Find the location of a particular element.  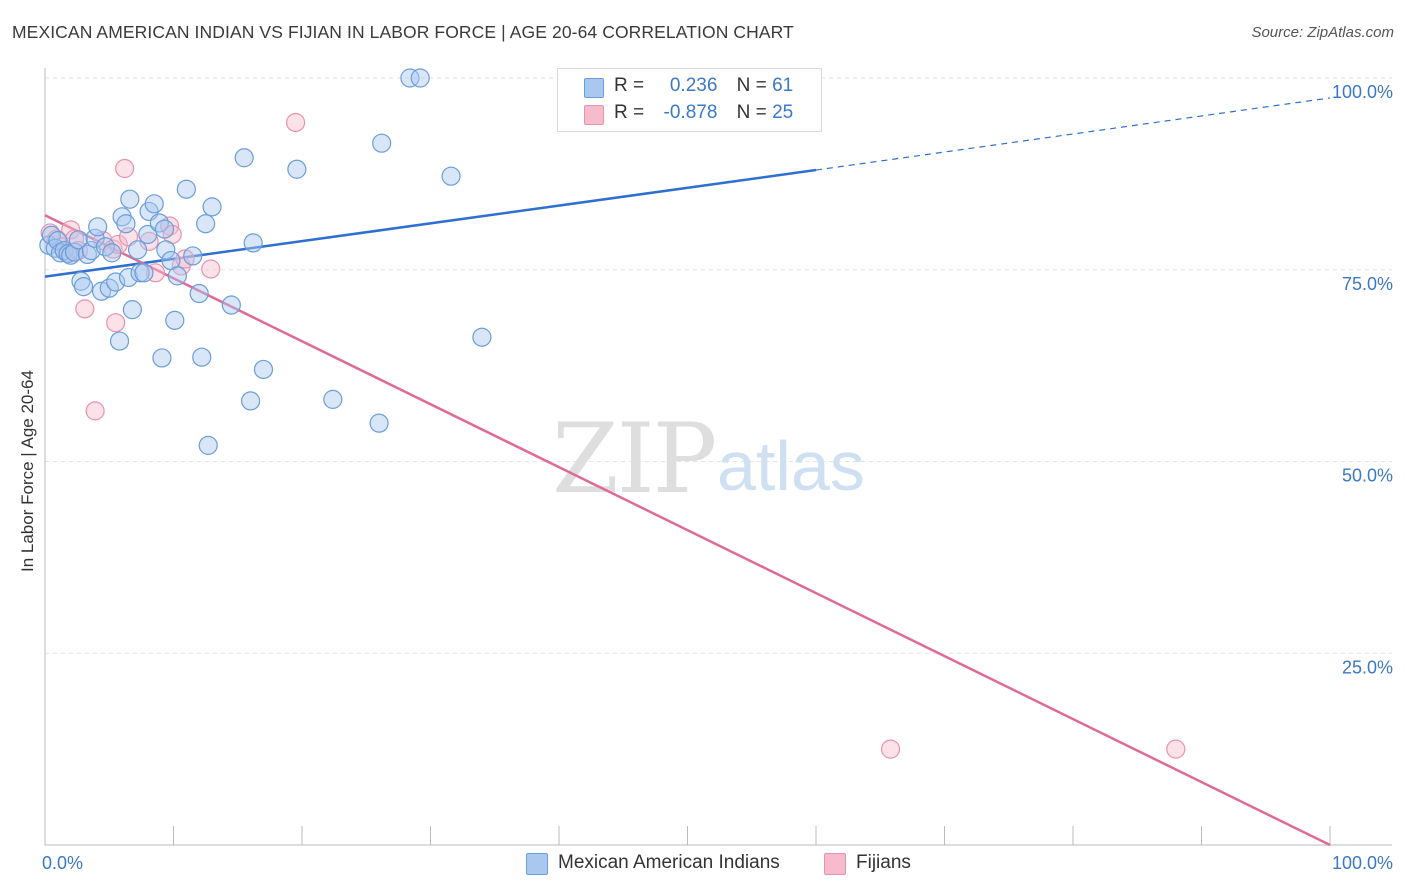

legend-n-value-mexican: 61 is located at coordinates (783, 85).